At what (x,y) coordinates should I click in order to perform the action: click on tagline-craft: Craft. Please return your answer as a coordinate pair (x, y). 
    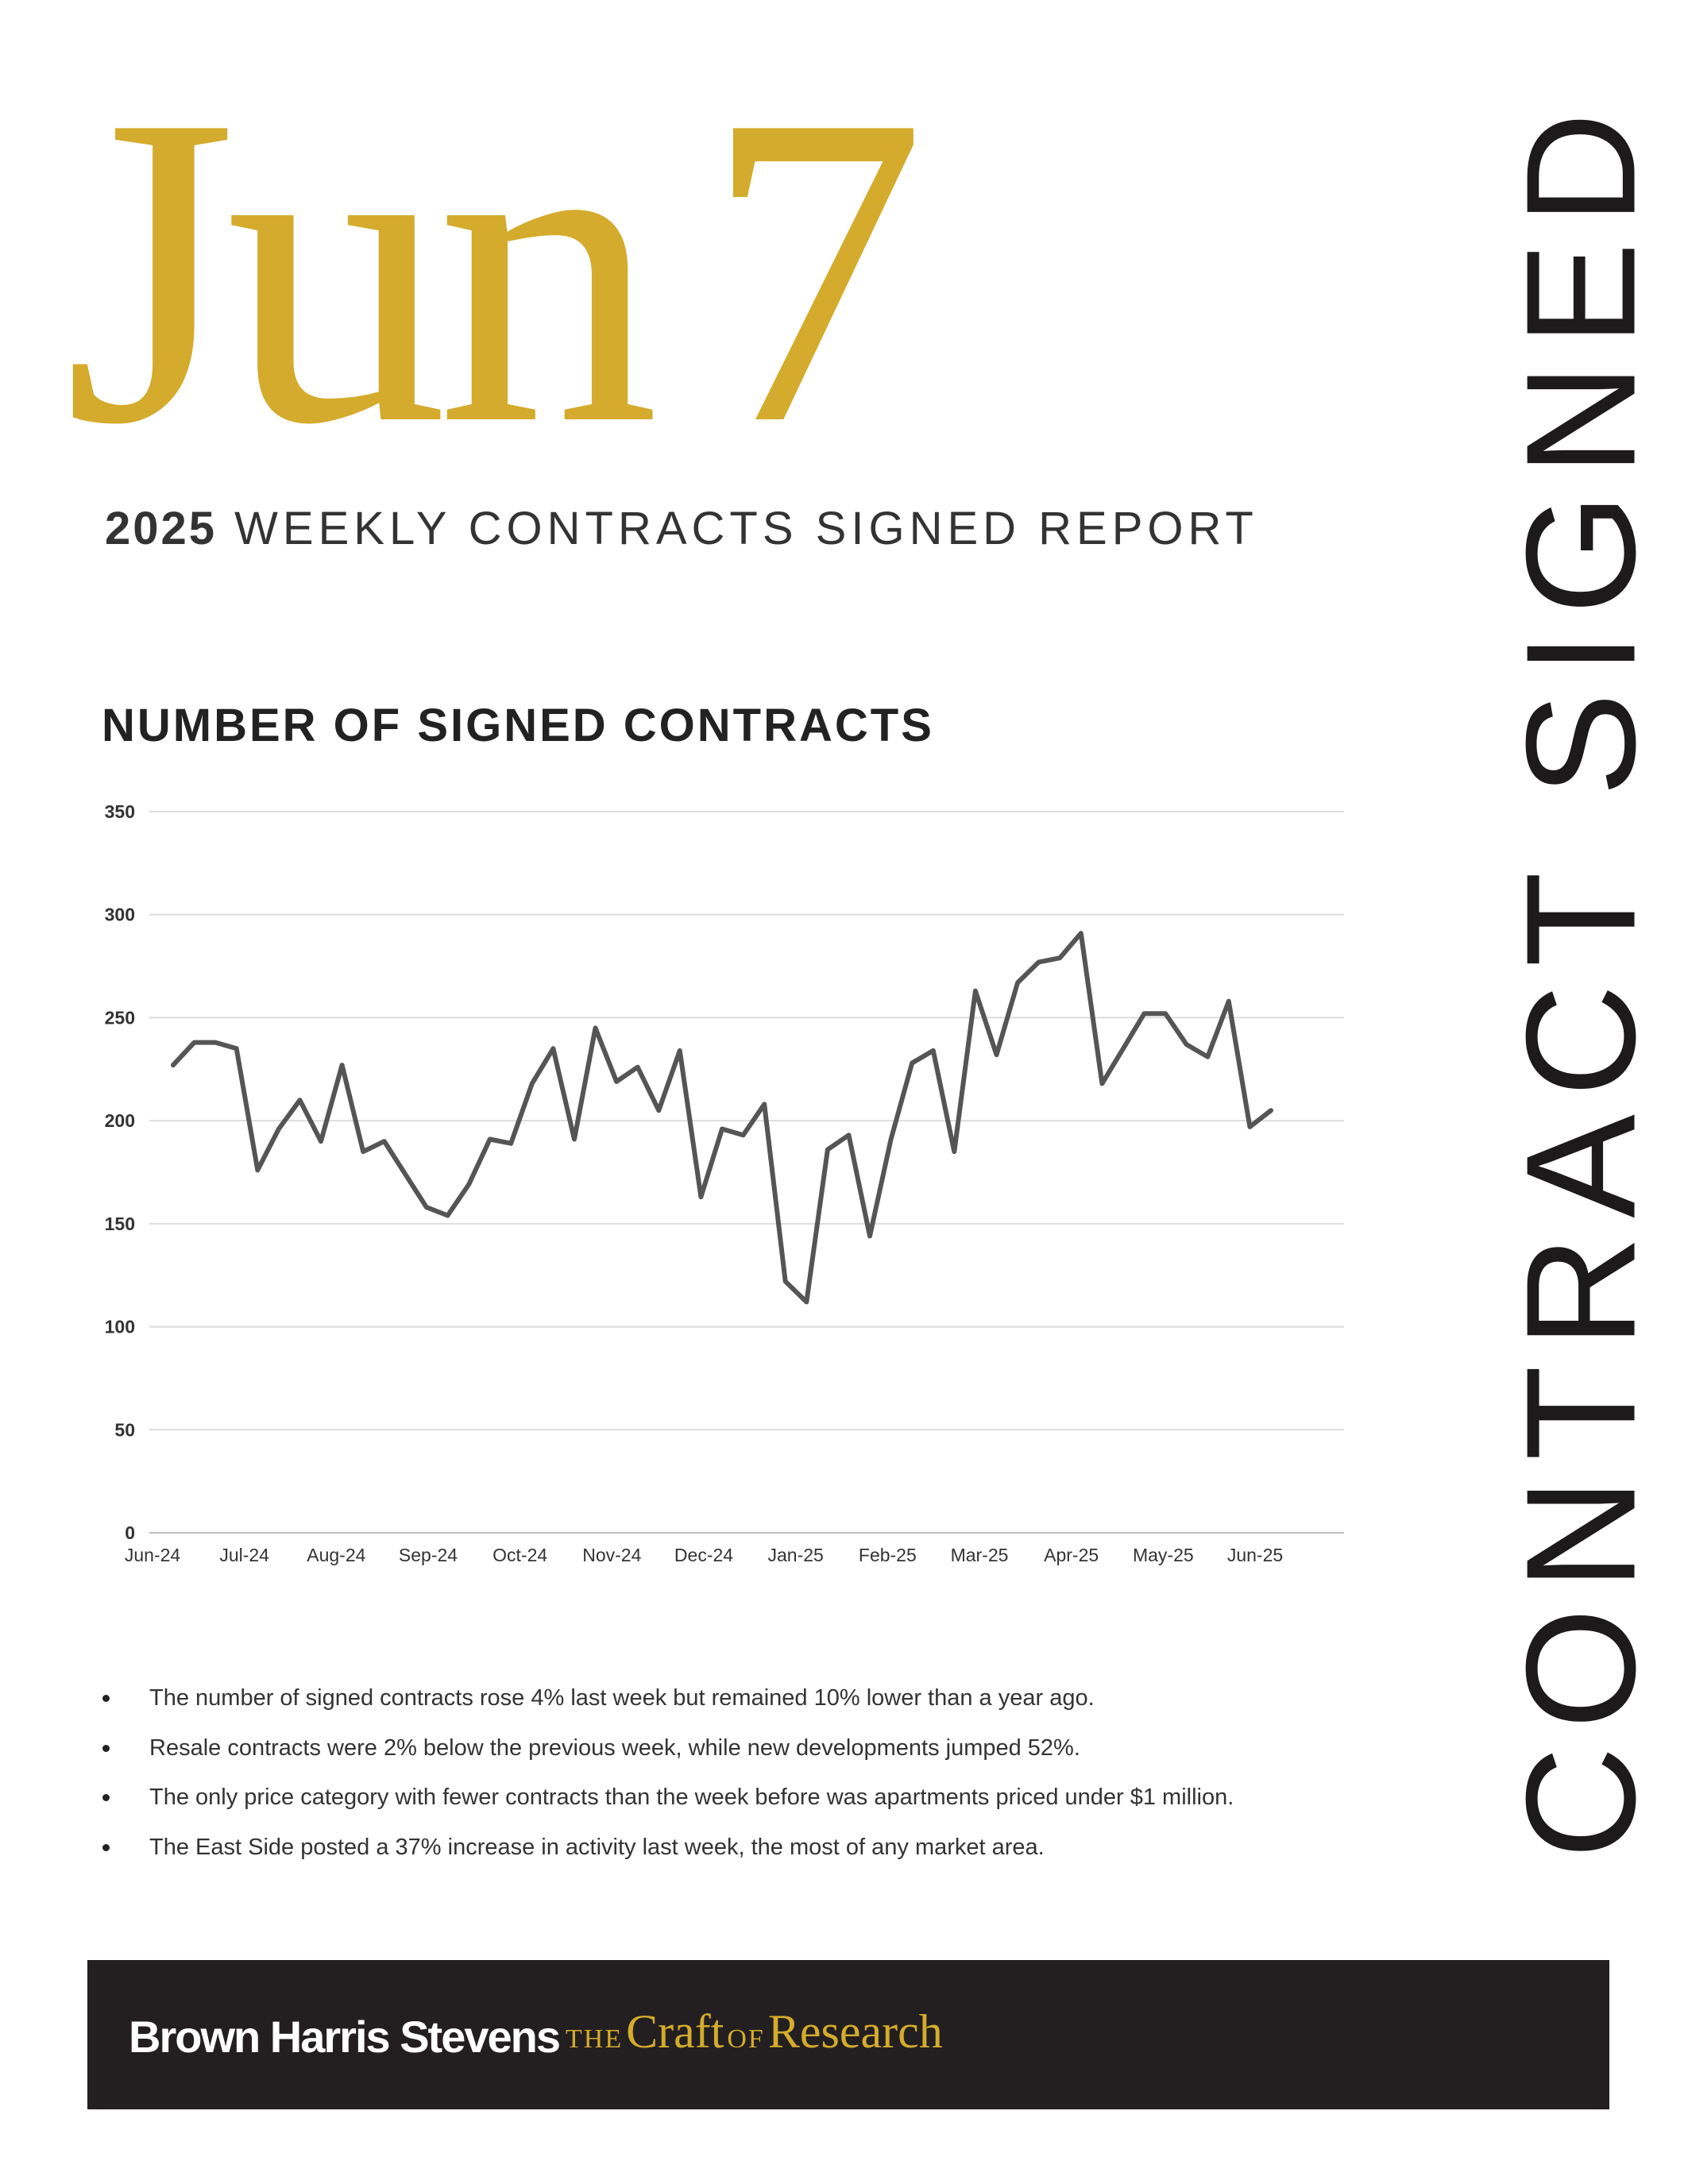
    Looking at the image, I should click on (675, 2031).